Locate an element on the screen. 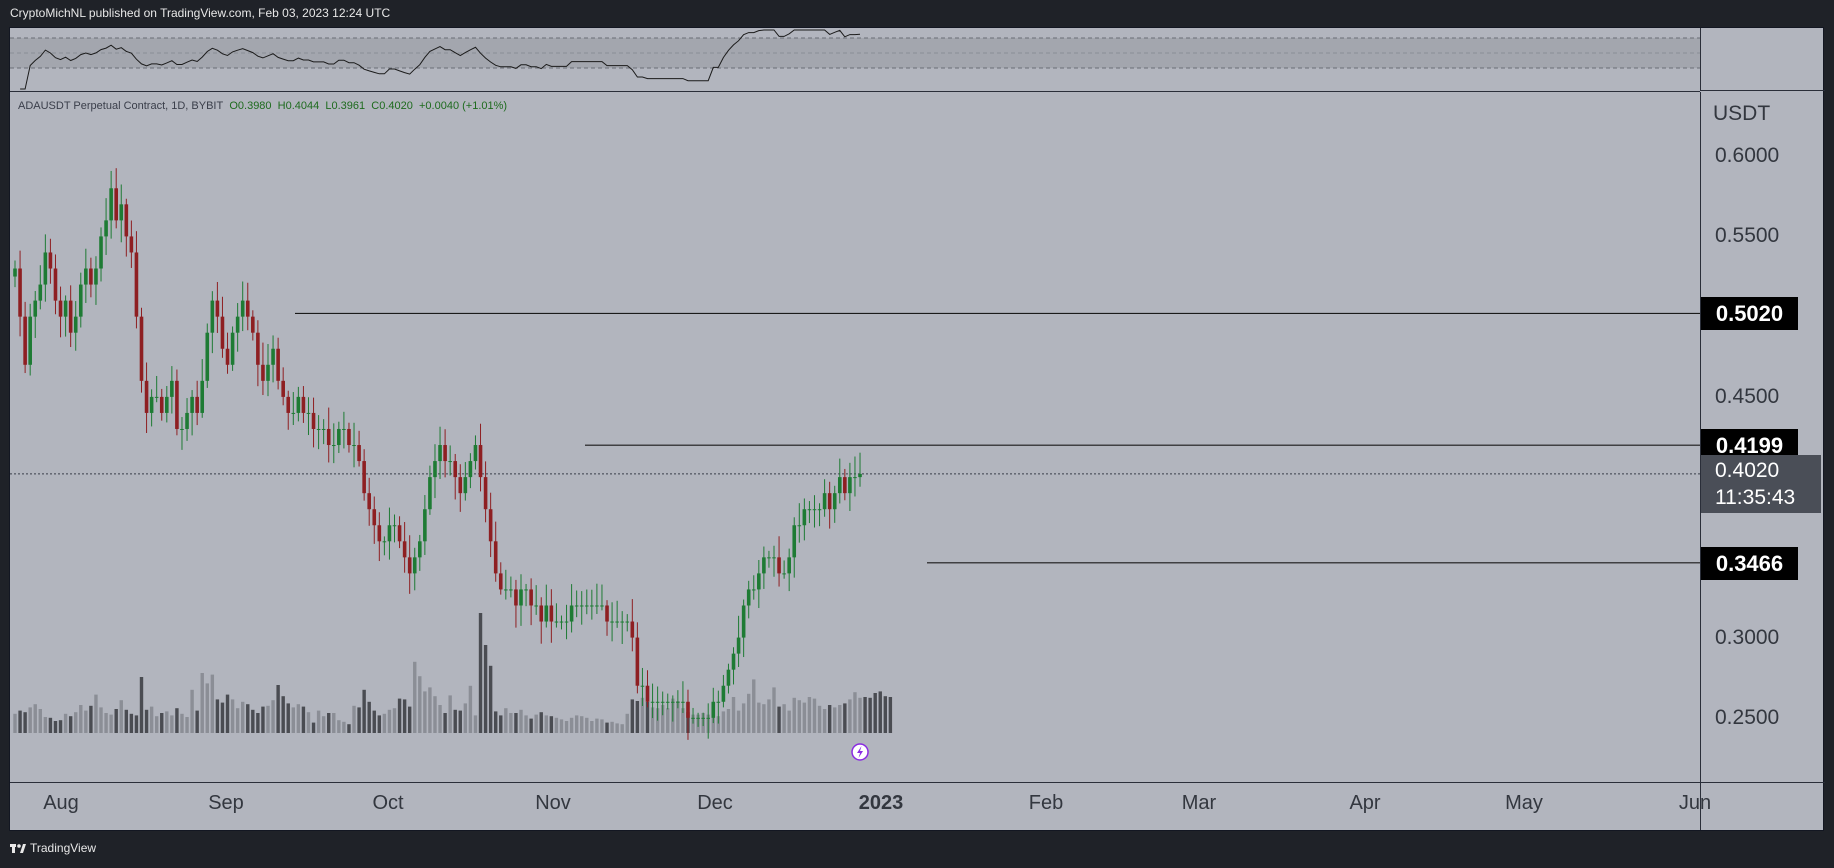 The image size is (1834, 868). footer-brand: TradingView is located at coordinates (63, 848).